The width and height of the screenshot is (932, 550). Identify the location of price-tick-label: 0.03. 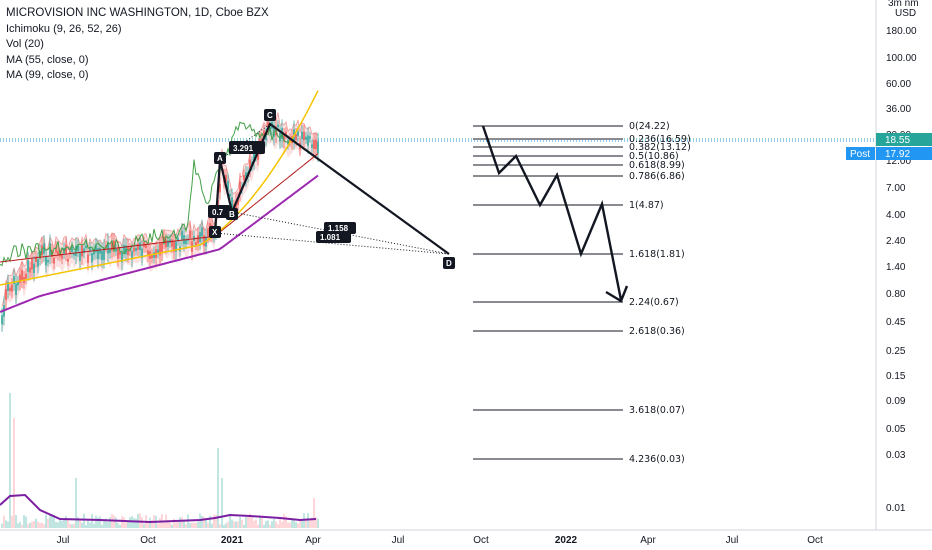
(896, 455).